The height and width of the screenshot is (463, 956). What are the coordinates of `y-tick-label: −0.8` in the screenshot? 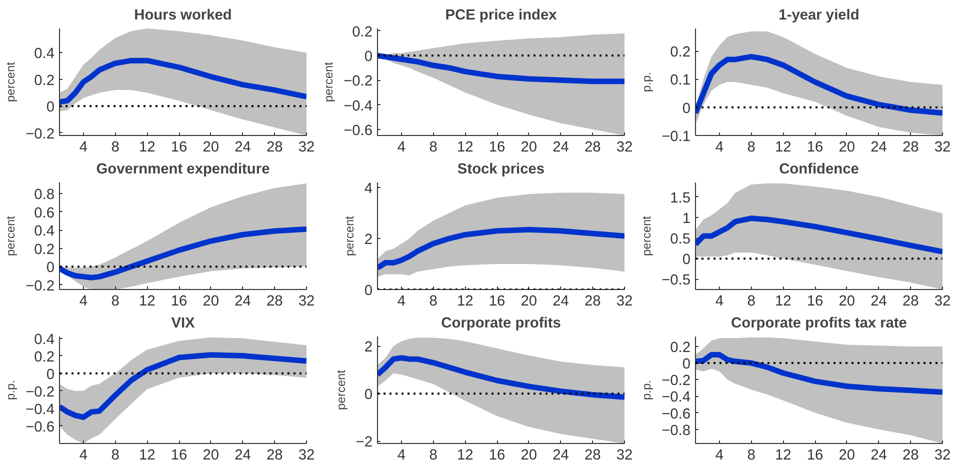 It's located at (676, 430).